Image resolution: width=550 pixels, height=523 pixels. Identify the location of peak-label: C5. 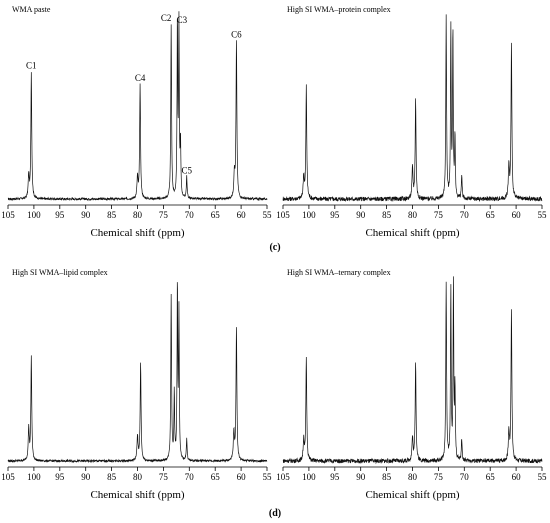
(186, 170).